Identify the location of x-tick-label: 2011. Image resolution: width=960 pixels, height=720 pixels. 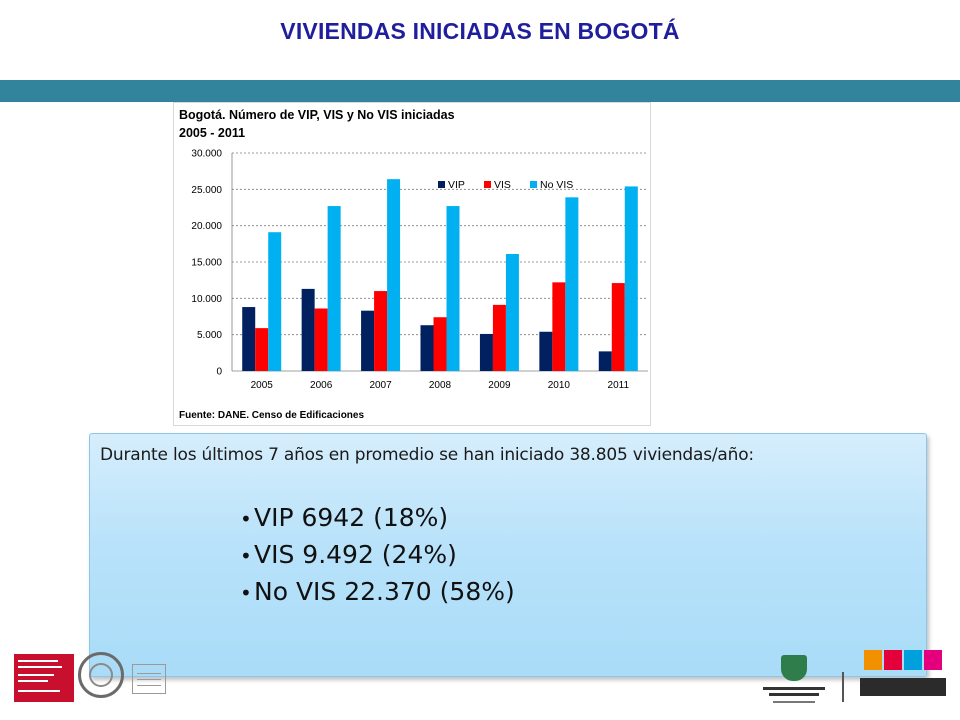
(619, 385).